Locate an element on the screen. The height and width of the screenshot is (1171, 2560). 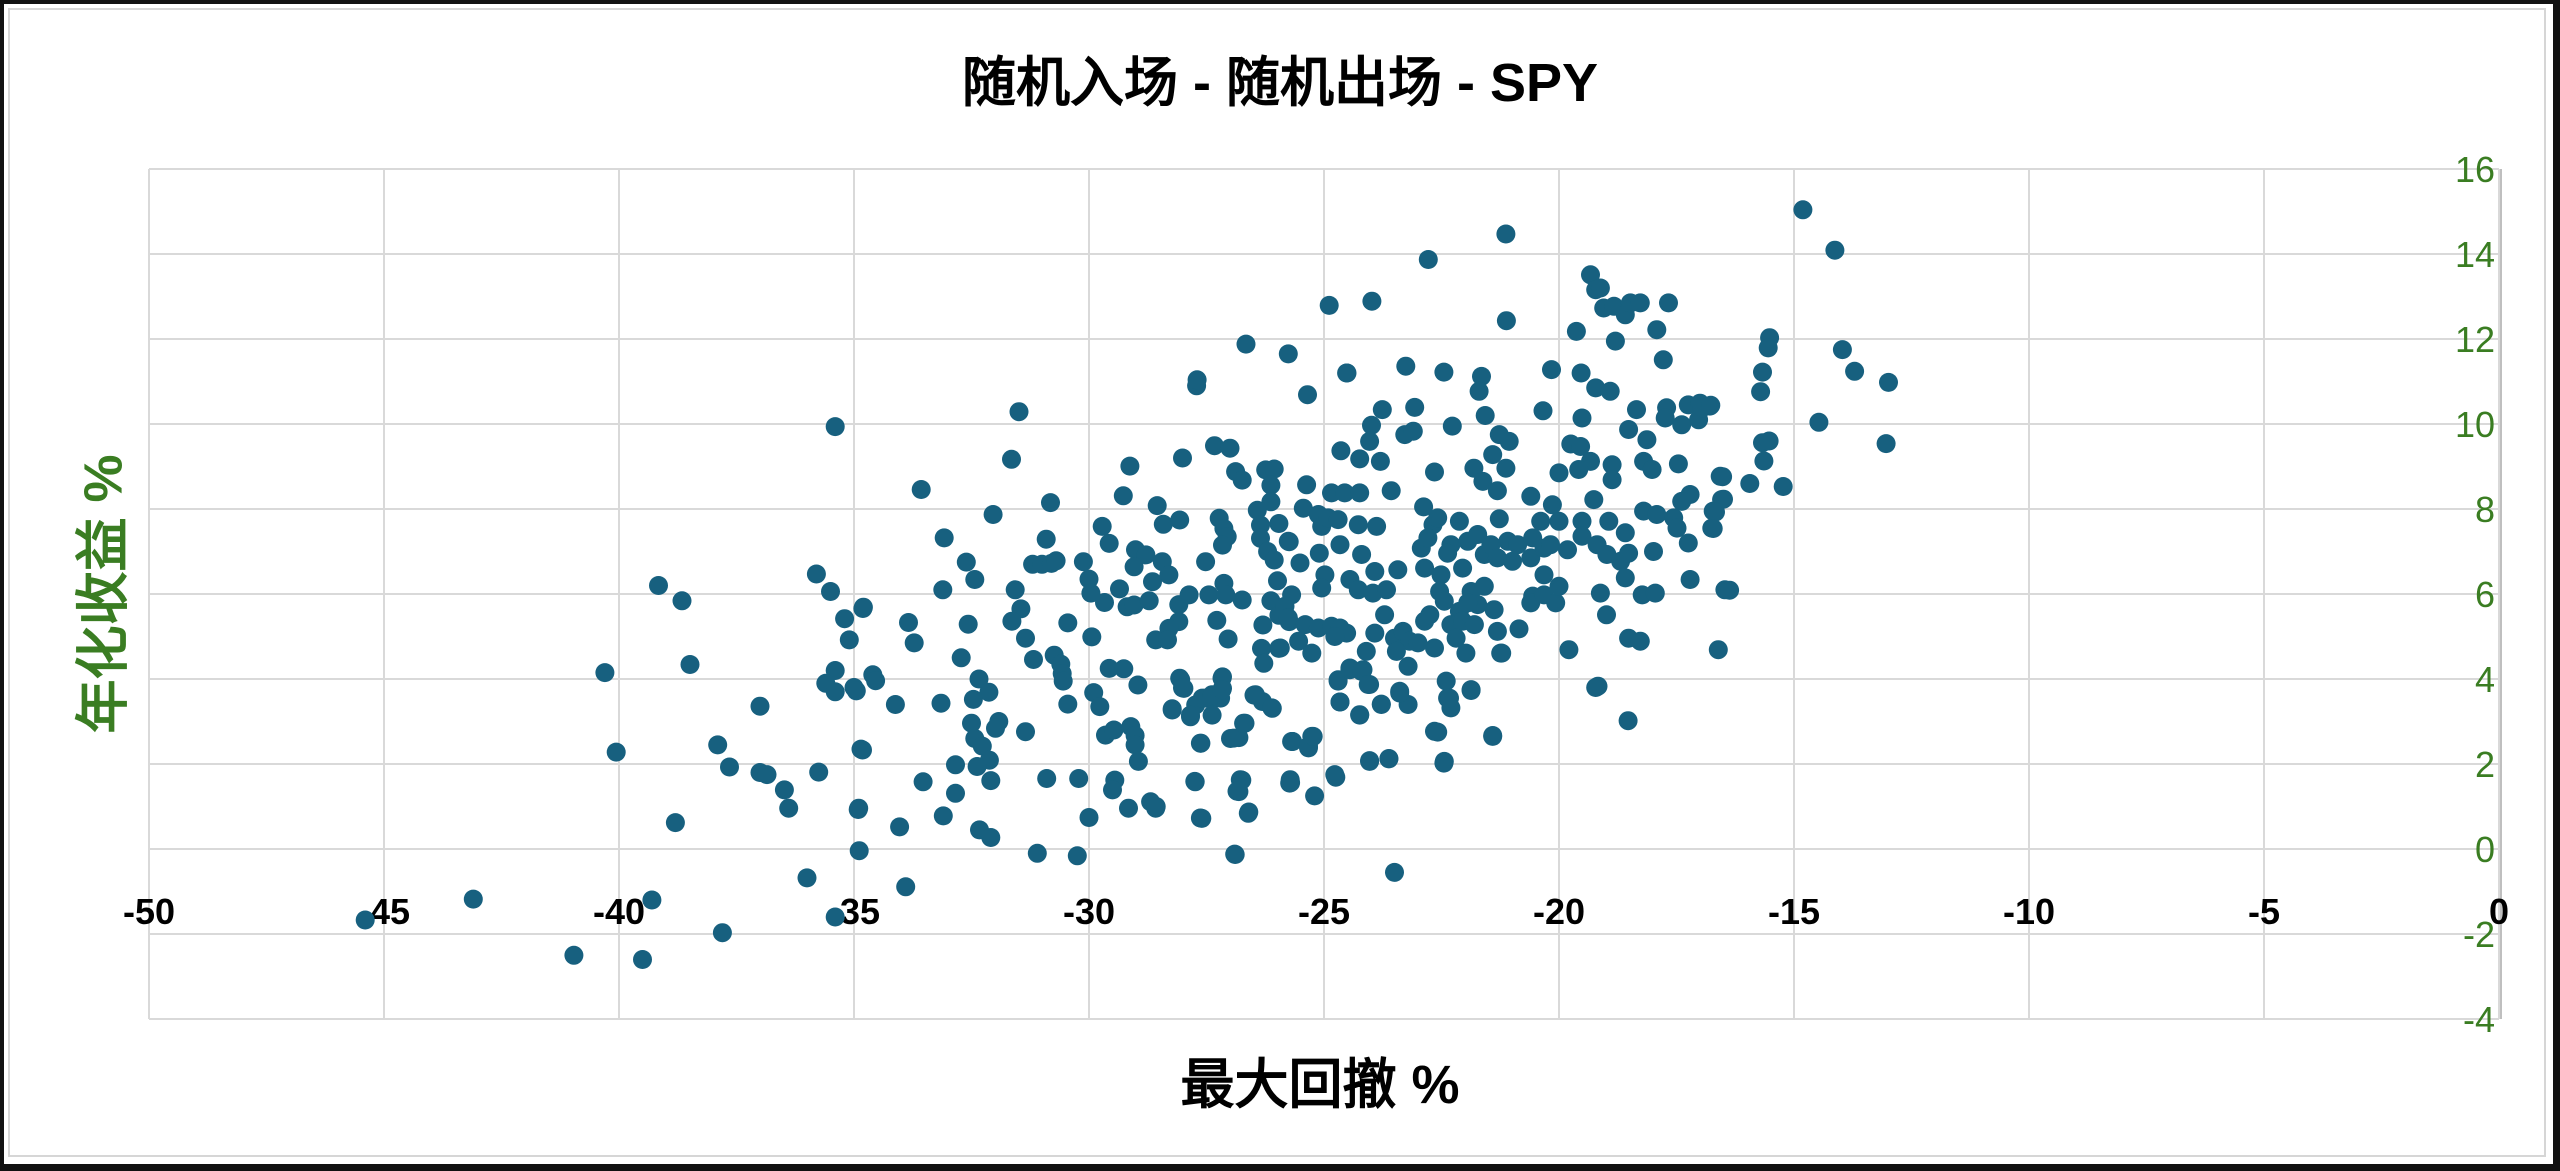
x-tick-label: -40 is located at coordinates (619, 911).